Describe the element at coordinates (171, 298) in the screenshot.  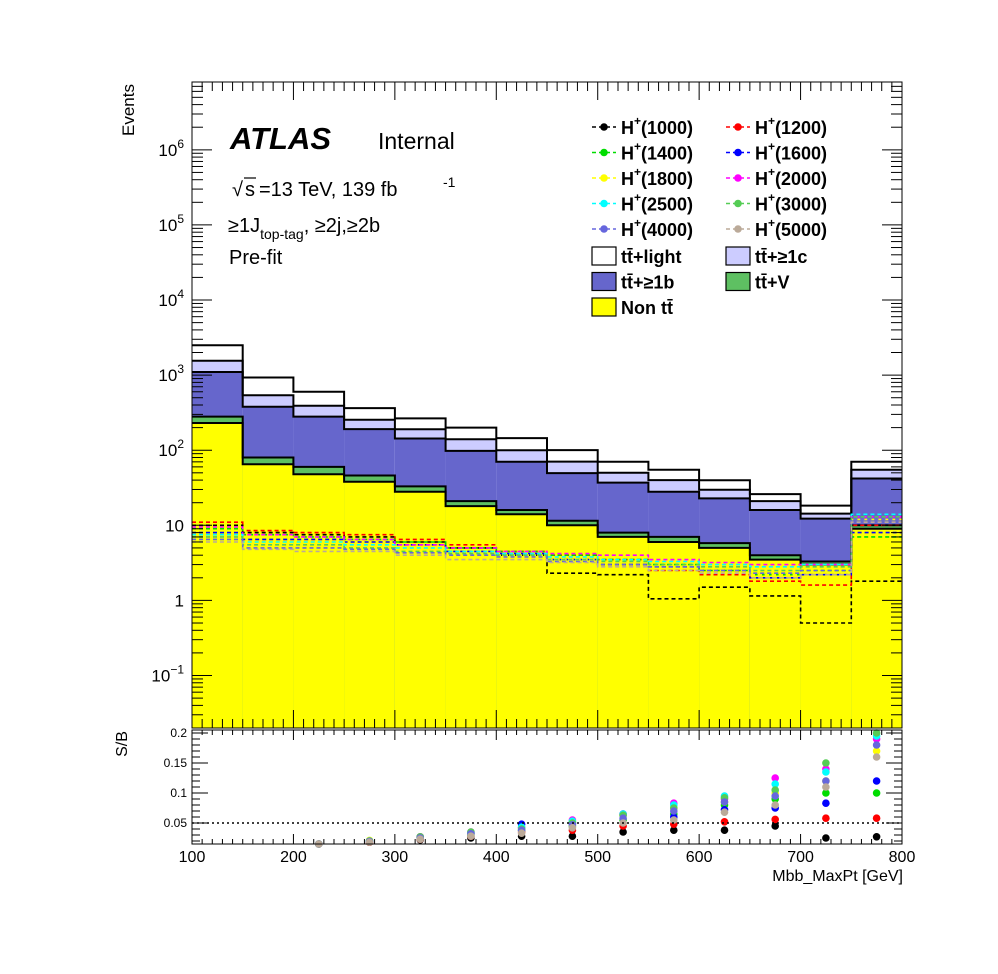
I see `y-tick-label-5: 10⁴` at that location.